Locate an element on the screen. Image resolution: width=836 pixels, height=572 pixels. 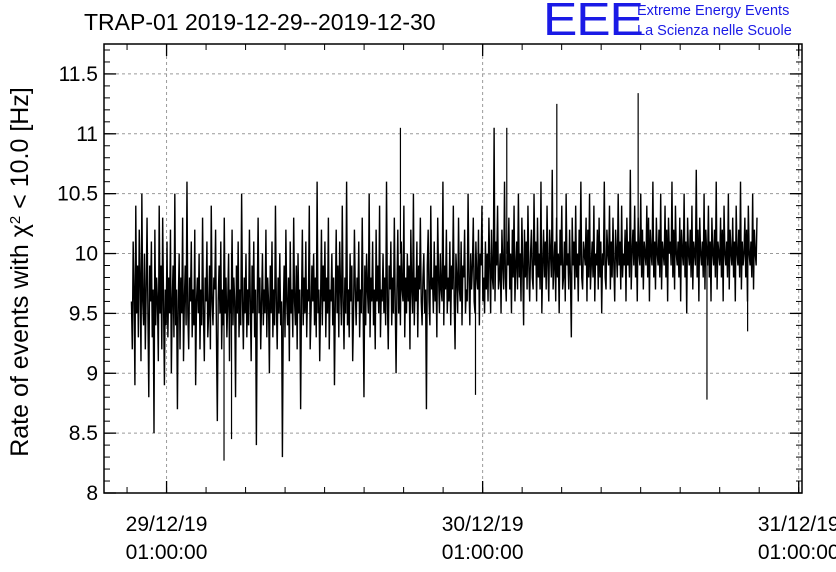
y-tick-label: 11 is located at coordinates (87, 134).